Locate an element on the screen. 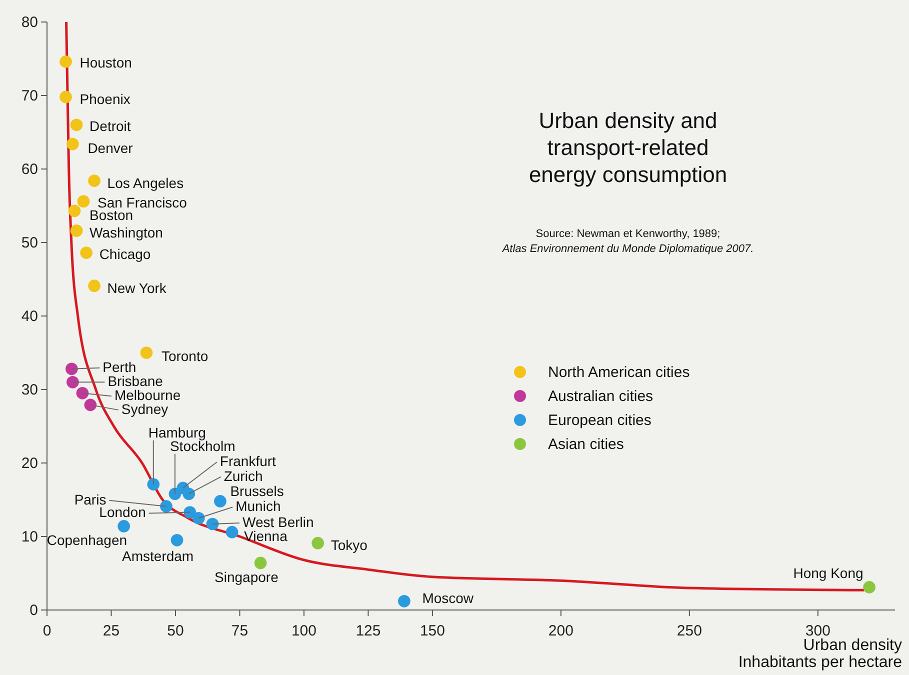  x-tick-label: 200 is located at coordinates (561, 631).